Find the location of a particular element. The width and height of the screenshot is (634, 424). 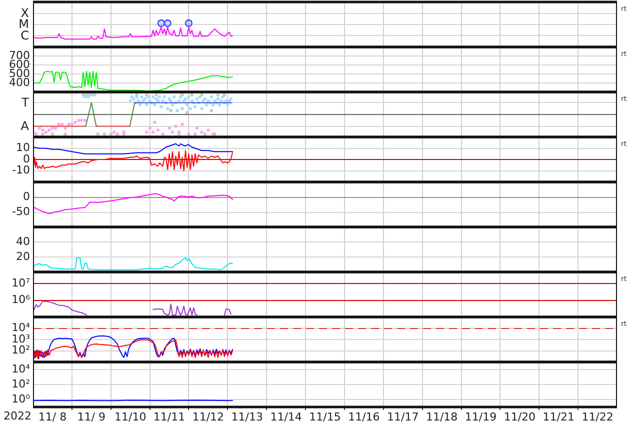

x-tick-label: 11/18 is located at coordinates (442, 417).